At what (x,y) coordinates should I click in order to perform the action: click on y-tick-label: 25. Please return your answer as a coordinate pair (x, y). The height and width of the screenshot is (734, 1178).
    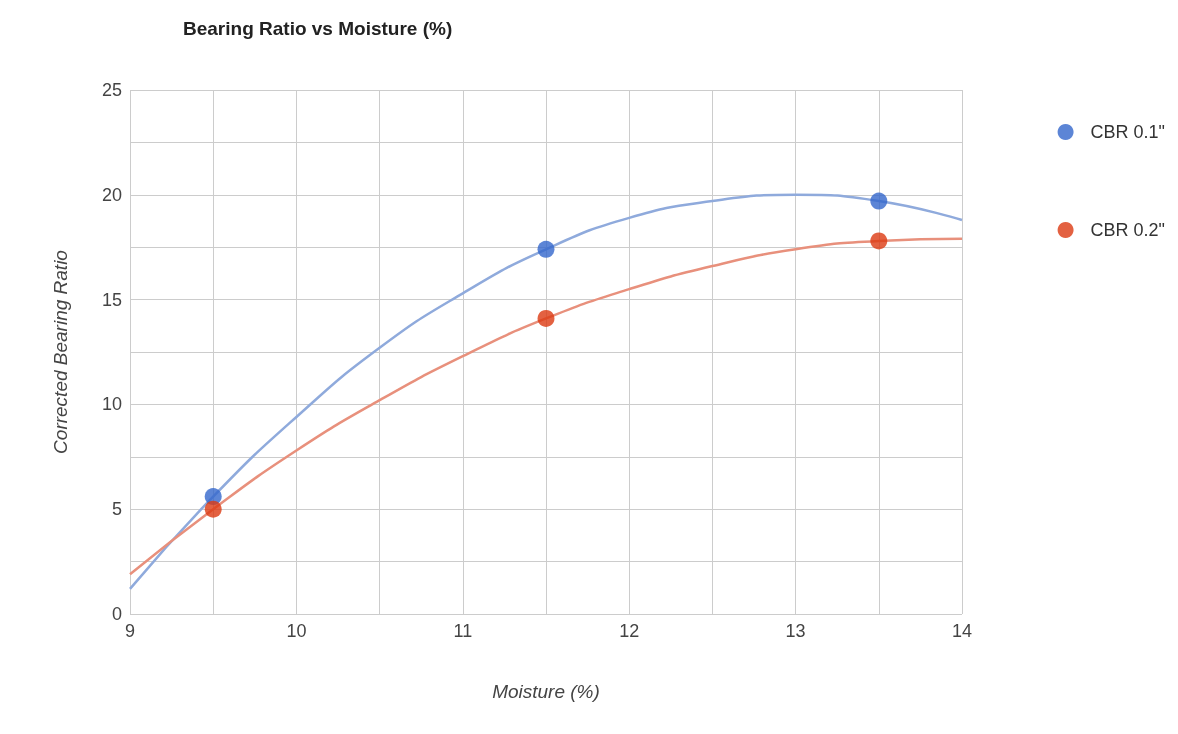
    Looking at the image, I should click on (111, 90).